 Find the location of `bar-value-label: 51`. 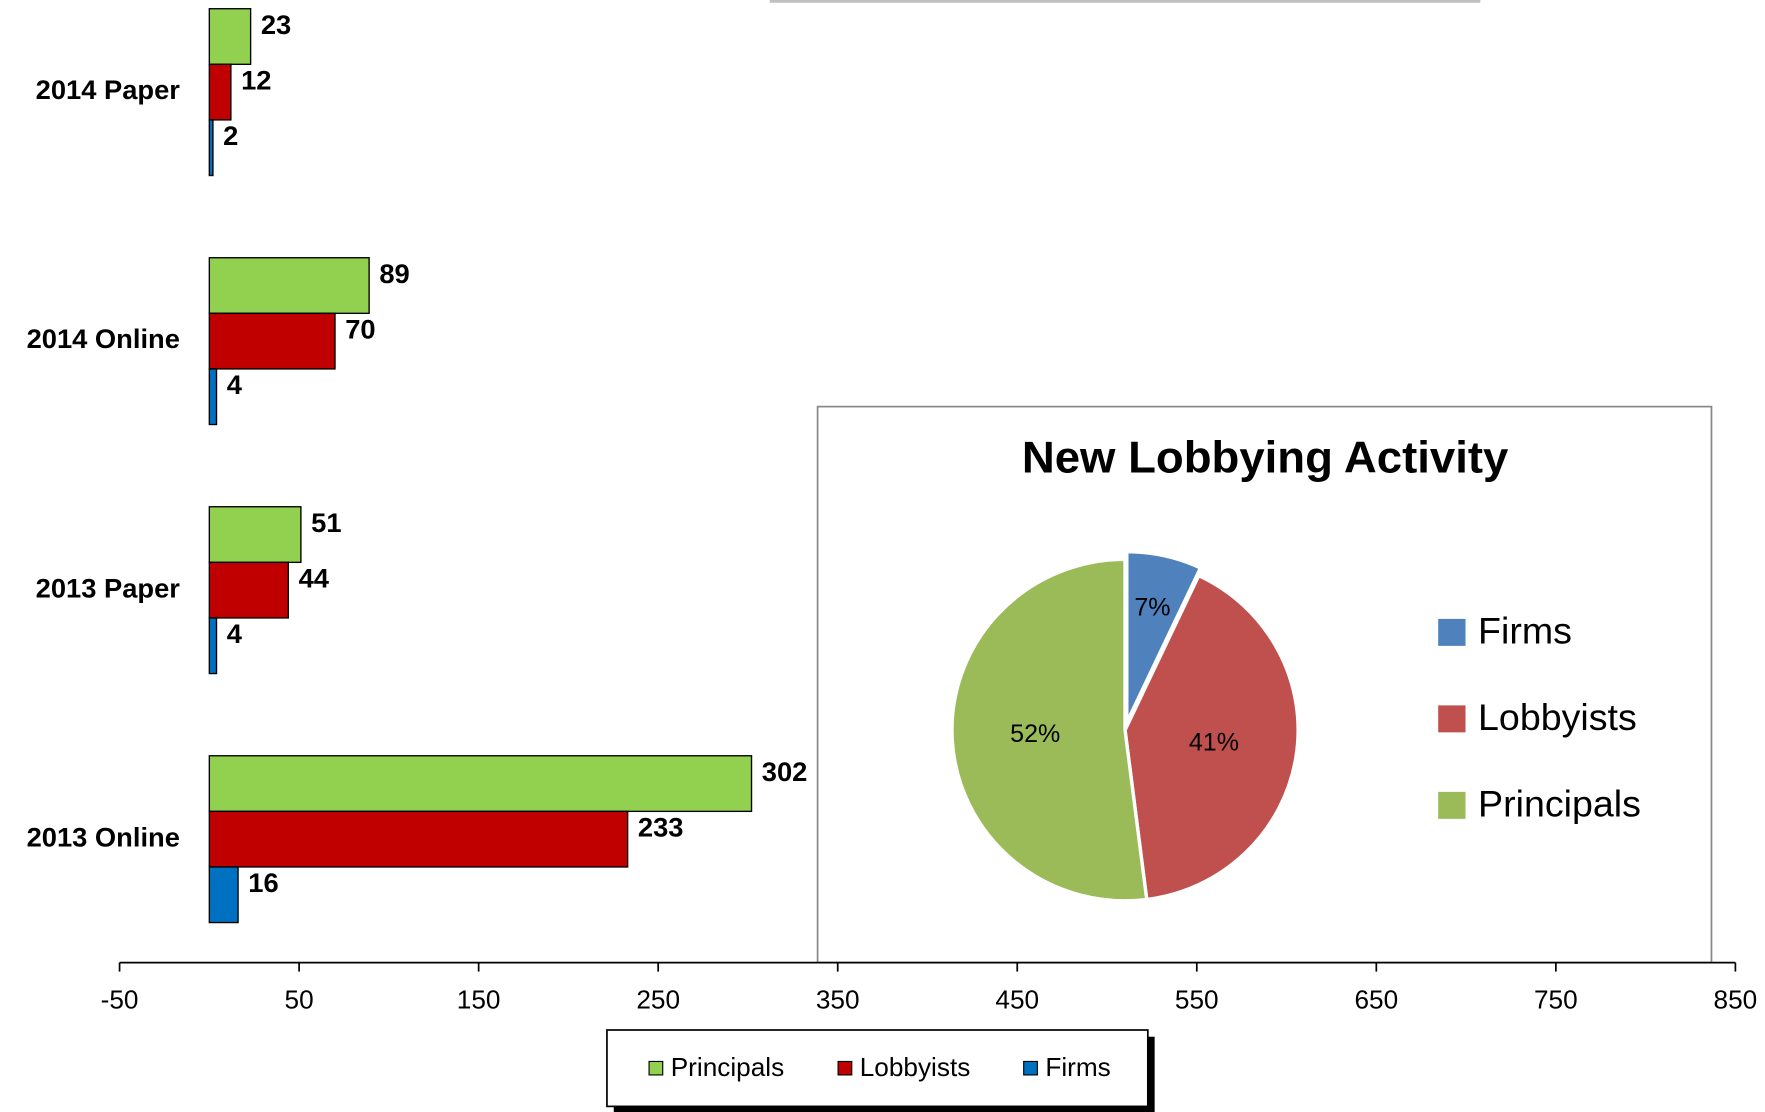

bar-value-label: 51 is located at coordinates (326, 522).